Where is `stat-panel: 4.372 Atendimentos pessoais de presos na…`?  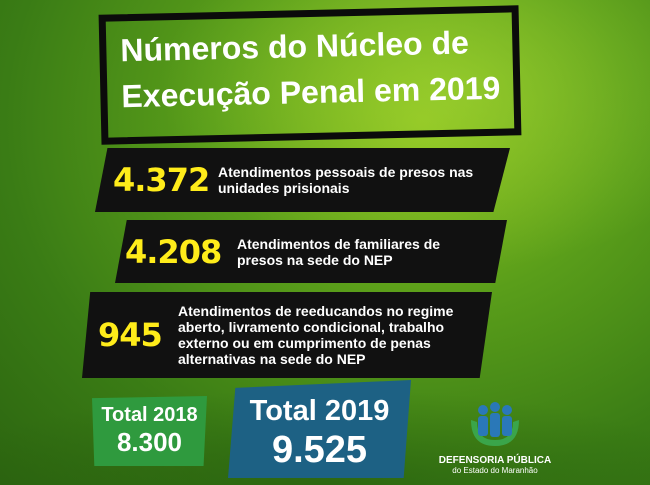 stat-panel: 4.372 Atendimentos pessoais de presos na… is located at coordinates (302, 180).